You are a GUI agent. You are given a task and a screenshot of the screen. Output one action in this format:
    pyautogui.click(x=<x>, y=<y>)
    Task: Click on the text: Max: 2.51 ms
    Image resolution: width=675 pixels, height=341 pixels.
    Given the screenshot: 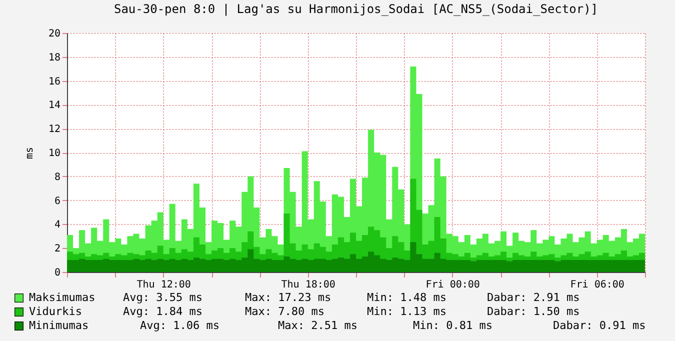 What is the action you would take?
    pyautogui.click(x=318, y=325)
    